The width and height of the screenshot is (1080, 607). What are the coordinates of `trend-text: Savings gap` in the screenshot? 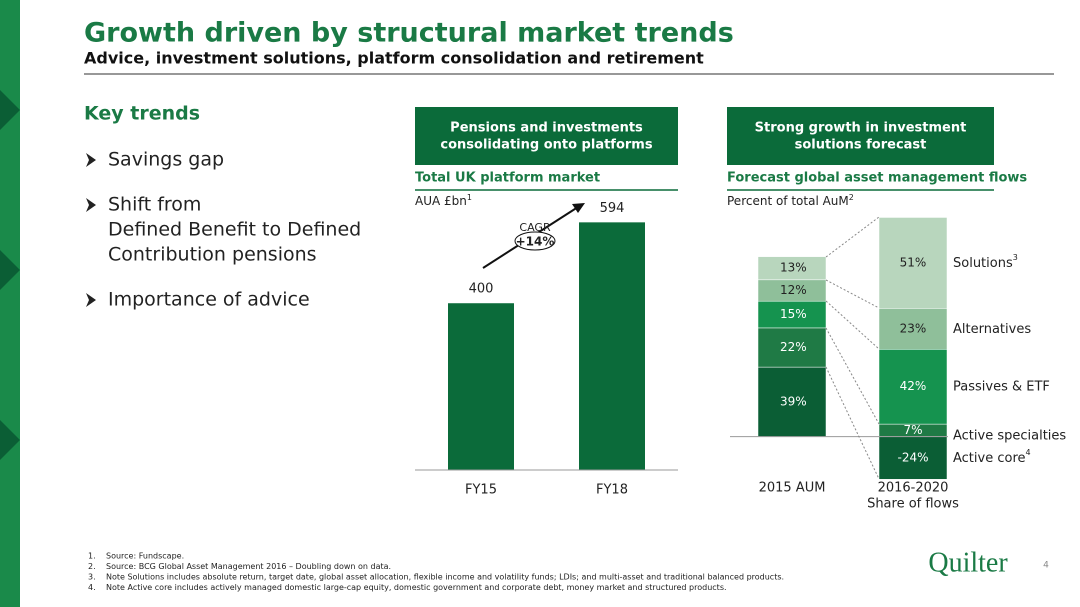 It's located at (166, 160).